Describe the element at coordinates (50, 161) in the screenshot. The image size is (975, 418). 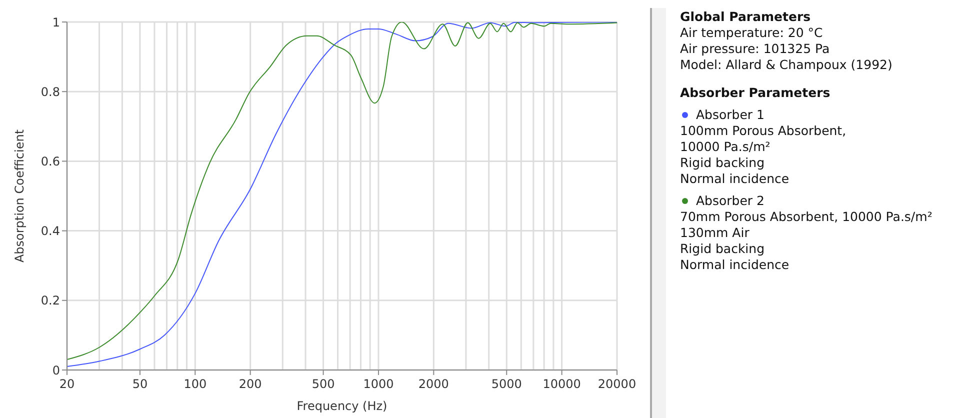
I see `y-tick-label: 0.6` at that location.